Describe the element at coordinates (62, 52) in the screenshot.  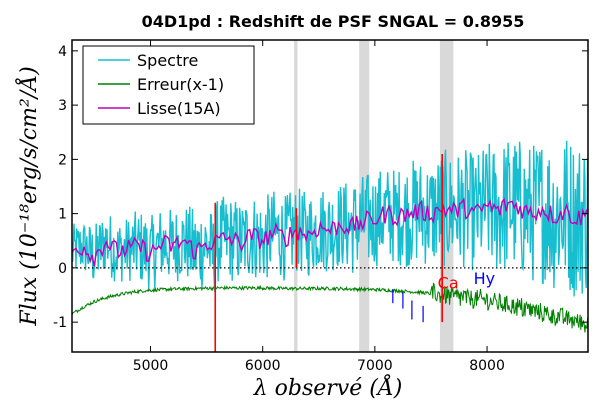
I see `y-tick-label: 4` at that location.